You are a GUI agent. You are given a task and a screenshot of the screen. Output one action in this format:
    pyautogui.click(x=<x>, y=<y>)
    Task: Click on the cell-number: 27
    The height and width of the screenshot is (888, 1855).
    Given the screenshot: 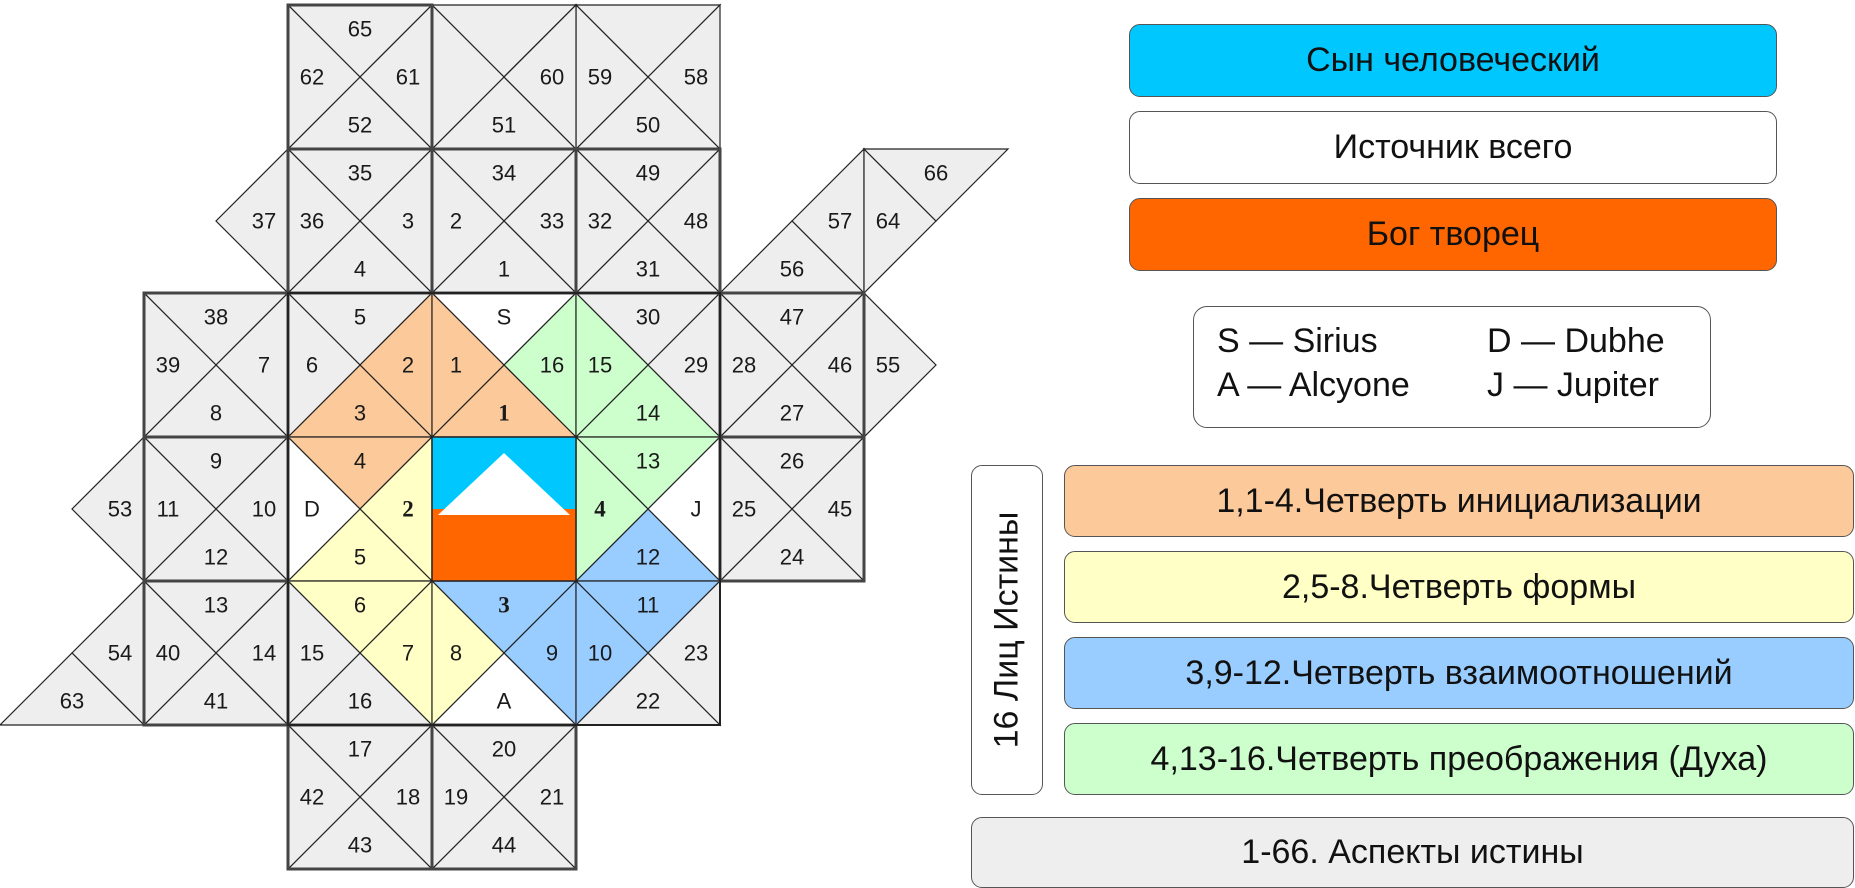 What is the action you would take?
    pyautogui.click(x=792, y=413)
    